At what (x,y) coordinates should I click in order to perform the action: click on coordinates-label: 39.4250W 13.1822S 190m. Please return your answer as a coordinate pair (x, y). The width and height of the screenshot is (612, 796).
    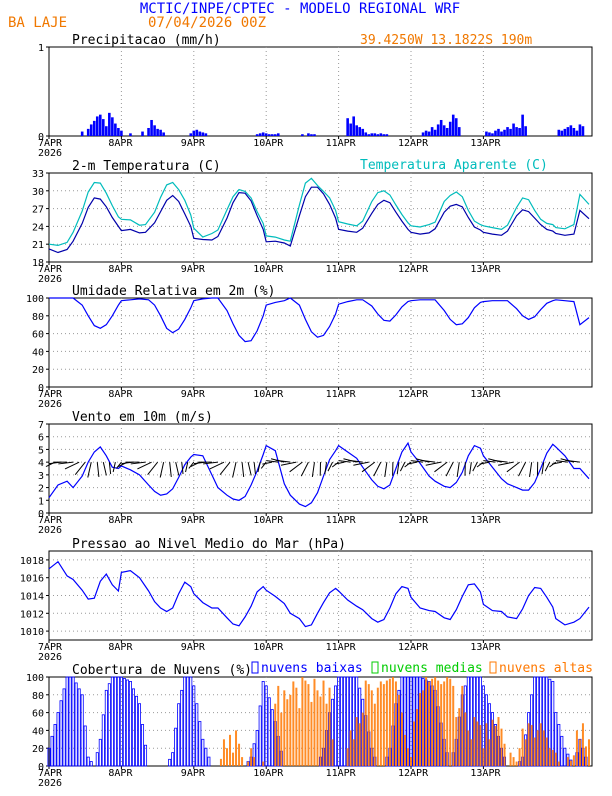
    Looking at the image, I should click on (446, 40).